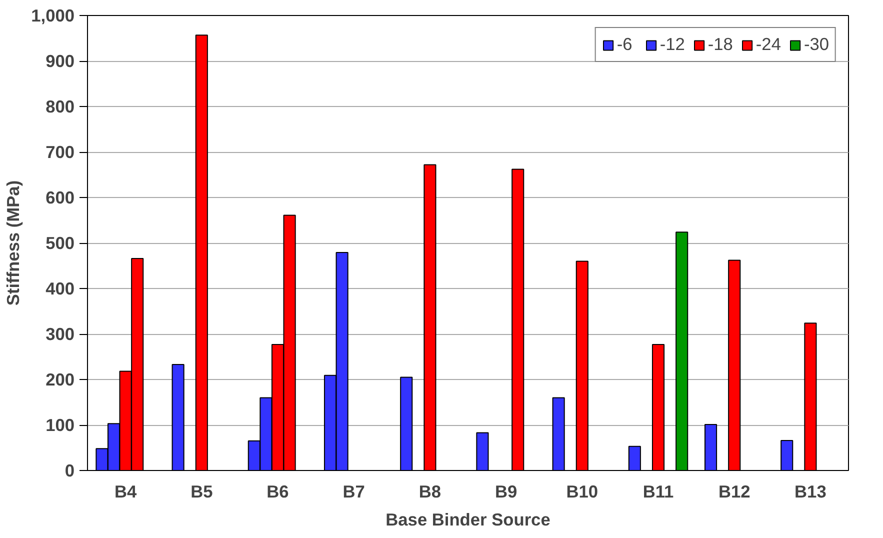 The width and height of the screenshot is (883, 538). What do you see at coordinates (625, 44) in the screenshot?
I see `legend-label: -6` at bounding box center [625, 44].